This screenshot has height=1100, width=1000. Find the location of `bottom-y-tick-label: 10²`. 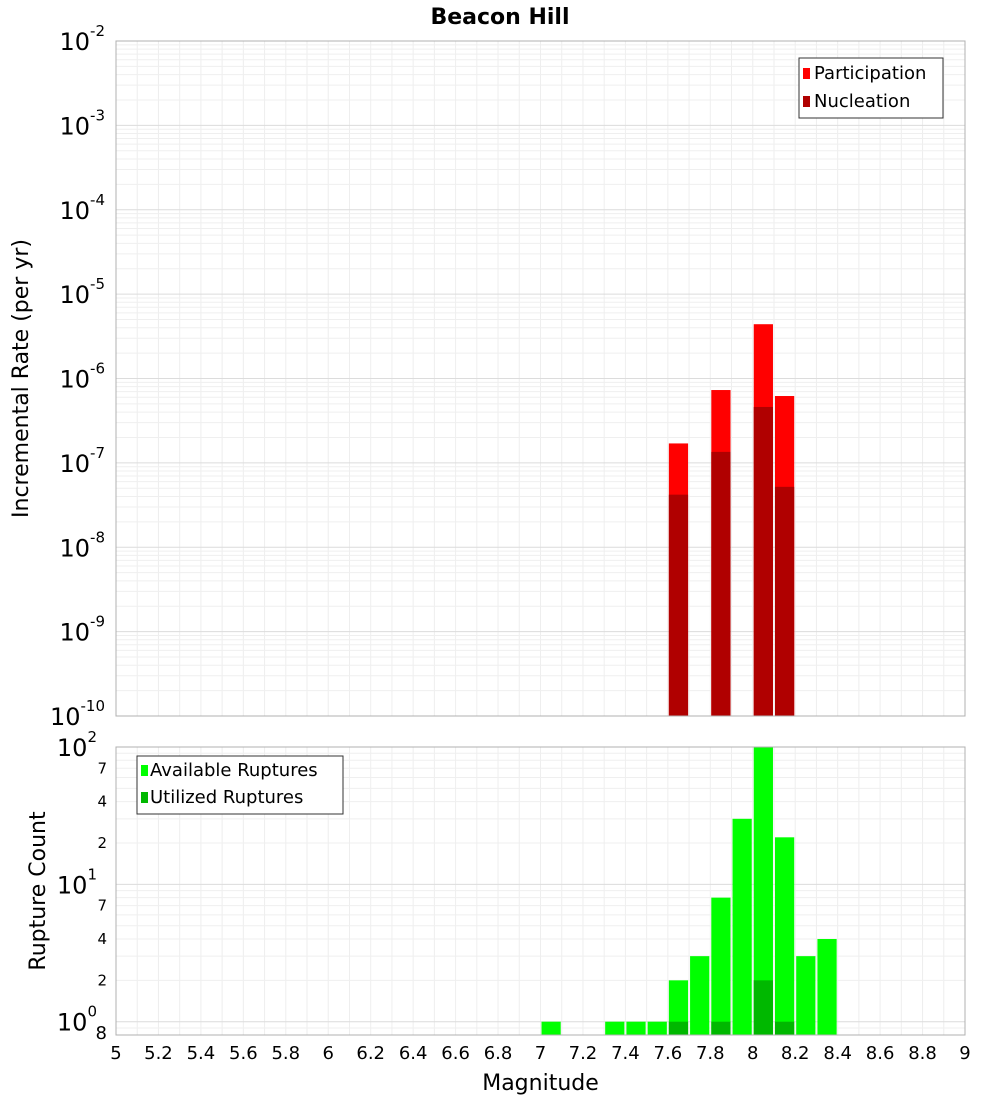

bottom-y-tick-label: 10² is located at coordinates (77, 745).